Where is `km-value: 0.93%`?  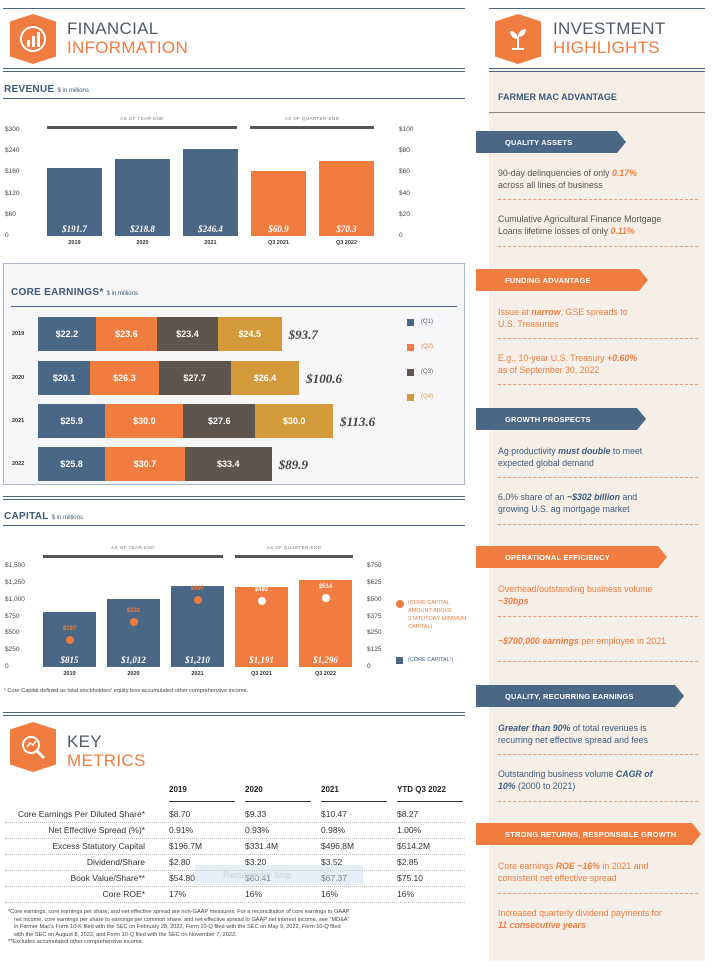 km-value: 0.93% is located at coordinates (257, 830).